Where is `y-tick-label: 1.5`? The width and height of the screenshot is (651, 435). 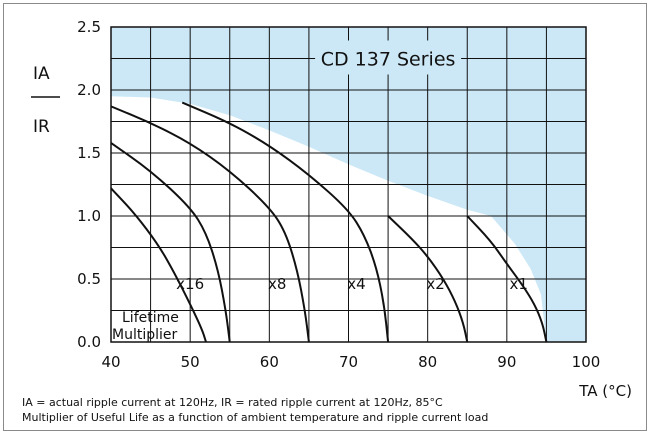
y-tick-label: 1.5 is located at coordinates (89, 153).